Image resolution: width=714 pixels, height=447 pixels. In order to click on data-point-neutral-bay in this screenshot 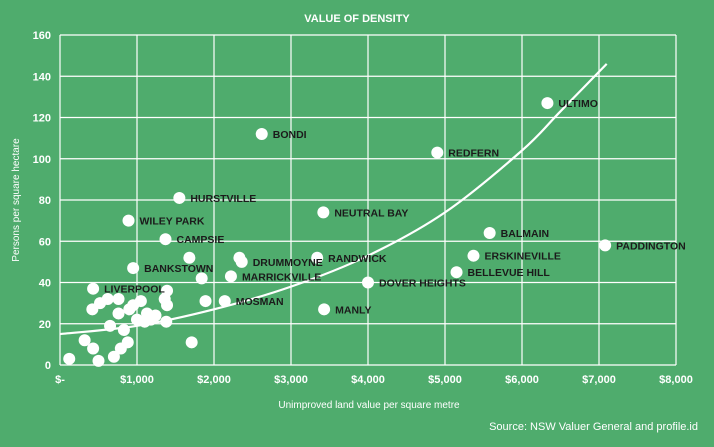, I will do `click(323, 212)`.